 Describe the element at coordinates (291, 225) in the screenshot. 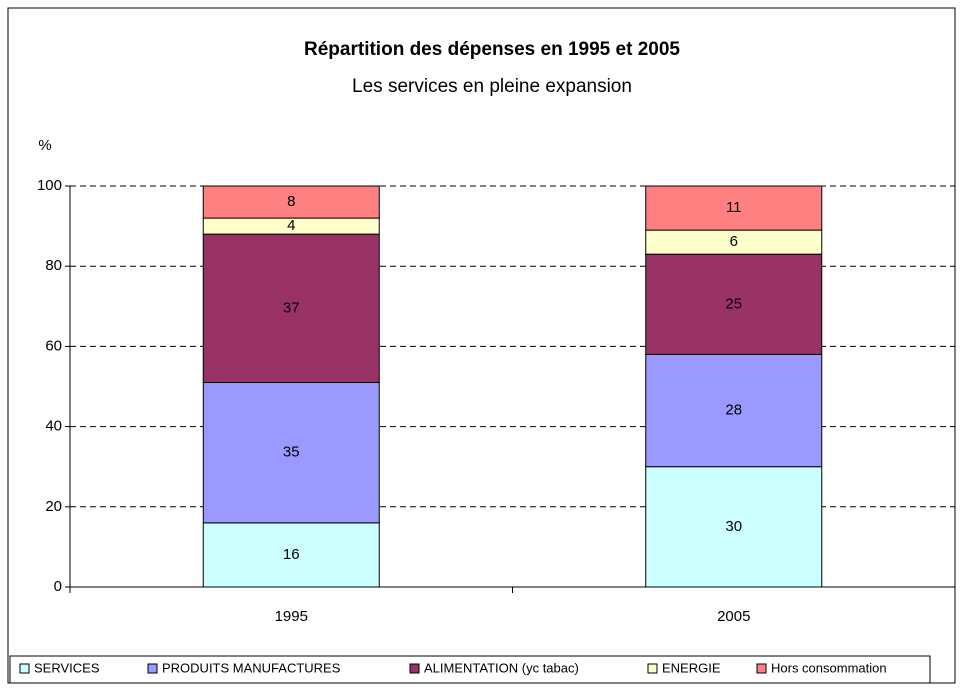

I see `data-label: 4` at that location.